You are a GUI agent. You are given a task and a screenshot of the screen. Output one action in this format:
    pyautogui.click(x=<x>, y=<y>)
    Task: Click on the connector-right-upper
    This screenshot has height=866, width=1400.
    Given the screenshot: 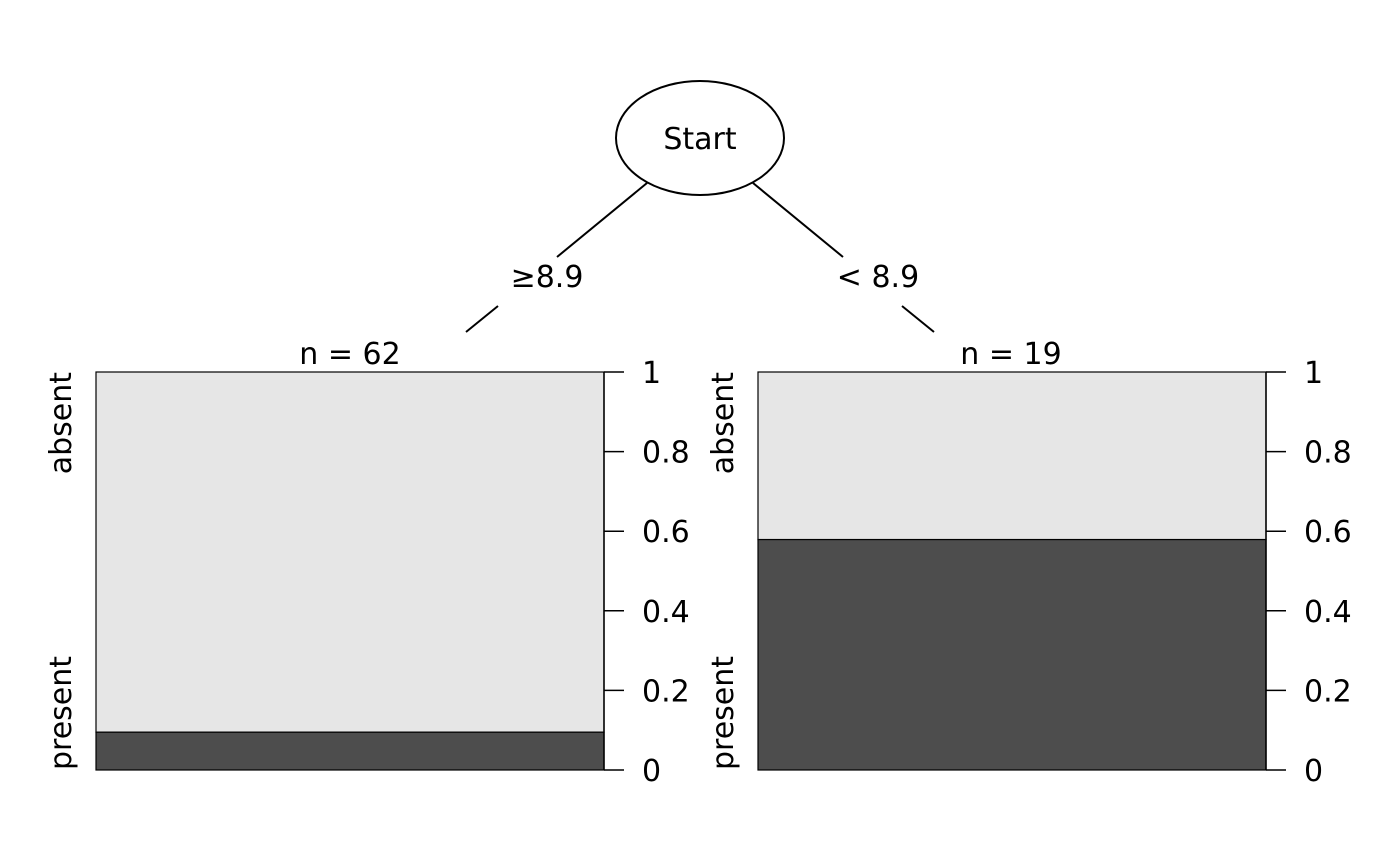 What is the action you would take?
    pyautogui.click(x=798, y=220)
    